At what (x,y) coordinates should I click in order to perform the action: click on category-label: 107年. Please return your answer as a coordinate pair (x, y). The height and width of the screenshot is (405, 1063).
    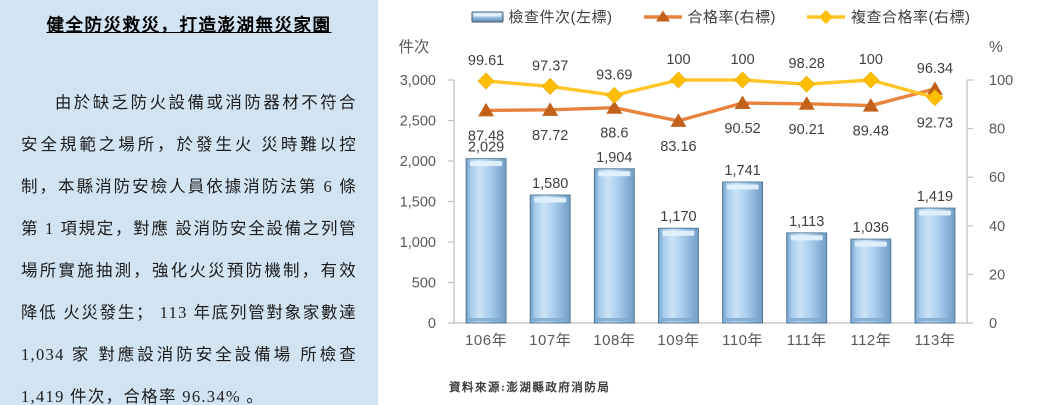
    Looking at the image, I should click on (550, 340).